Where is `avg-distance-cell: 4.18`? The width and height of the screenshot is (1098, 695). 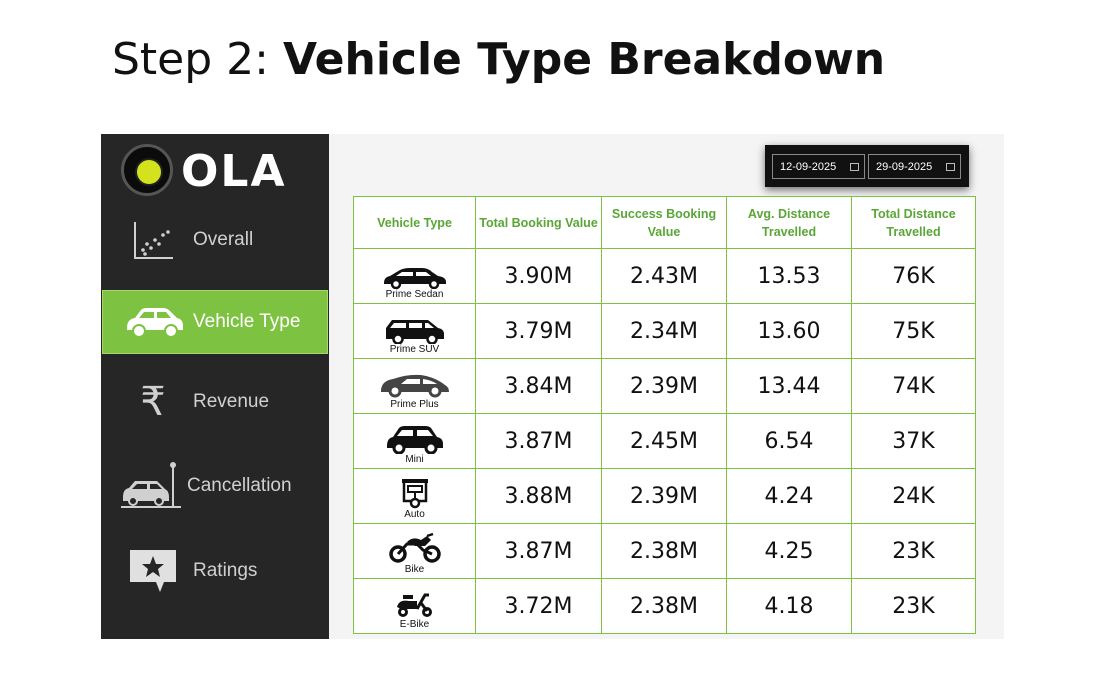
avg-distance-cell: 4.18 is located at coordinates (789, 606).